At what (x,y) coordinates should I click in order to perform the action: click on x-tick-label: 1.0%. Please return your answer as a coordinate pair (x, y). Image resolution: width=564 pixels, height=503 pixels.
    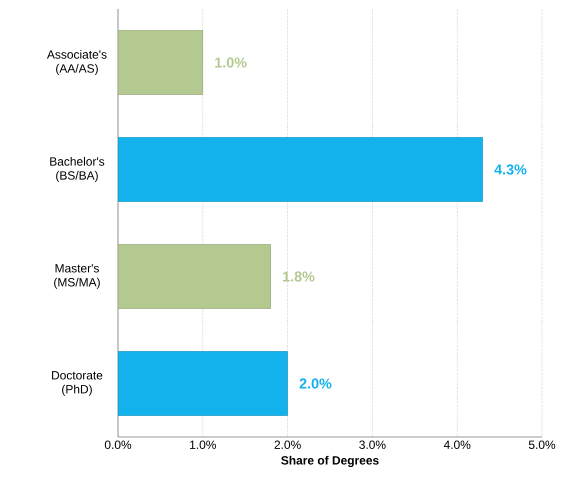
    Looking at the image, I should click on (203, 444).